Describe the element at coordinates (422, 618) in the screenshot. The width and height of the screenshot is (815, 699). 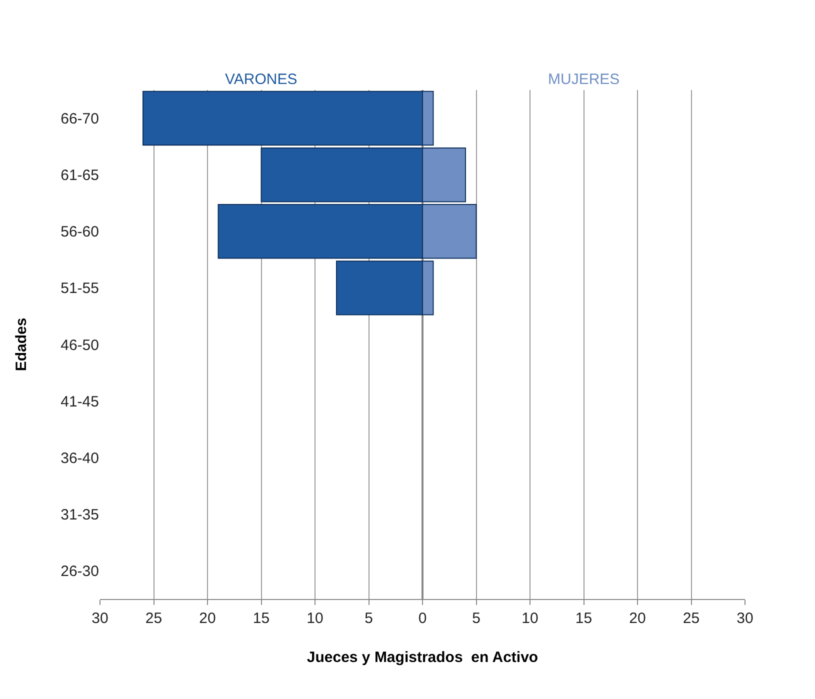
I see `x-tick-label: 0` at that location.